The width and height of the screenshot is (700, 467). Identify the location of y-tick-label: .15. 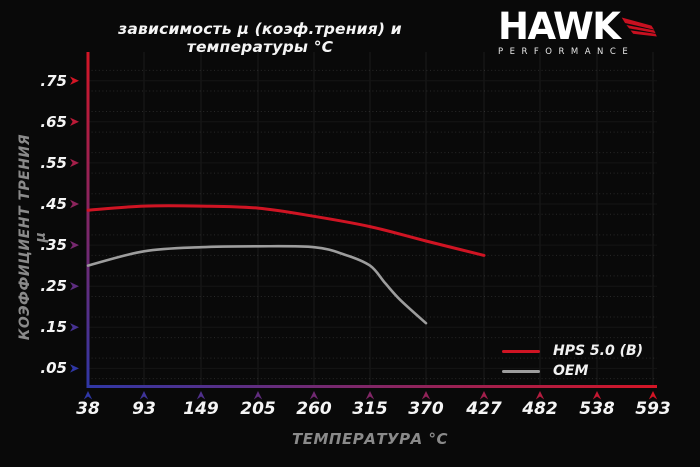
(53, 327).